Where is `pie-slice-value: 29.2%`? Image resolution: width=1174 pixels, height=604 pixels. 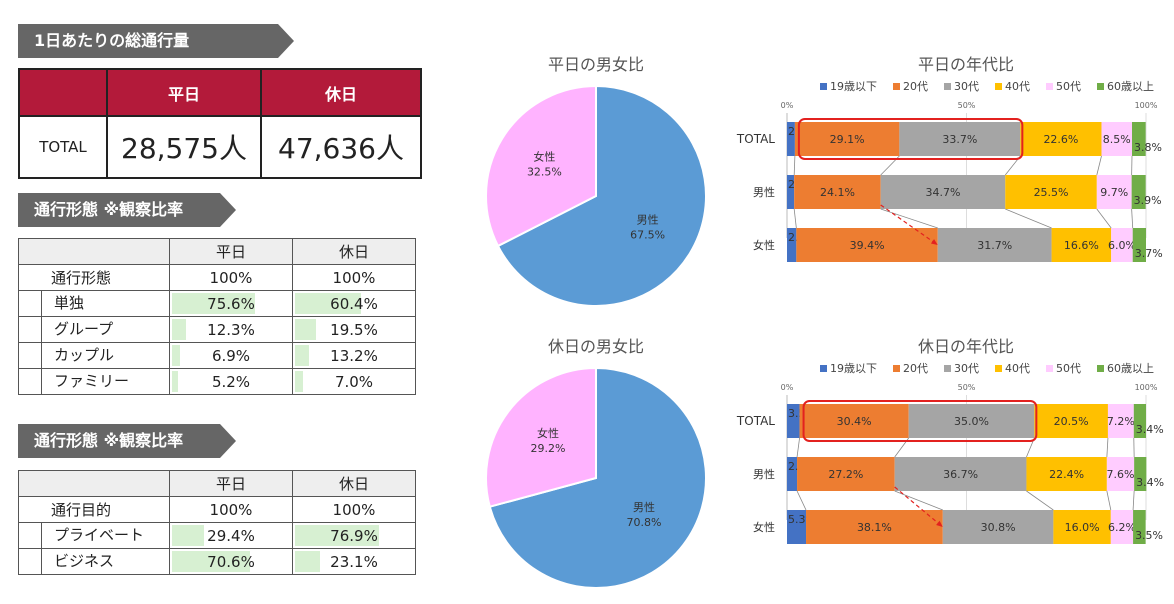
pie-slice-value: 29.2% is located at coordinates (547, 448).